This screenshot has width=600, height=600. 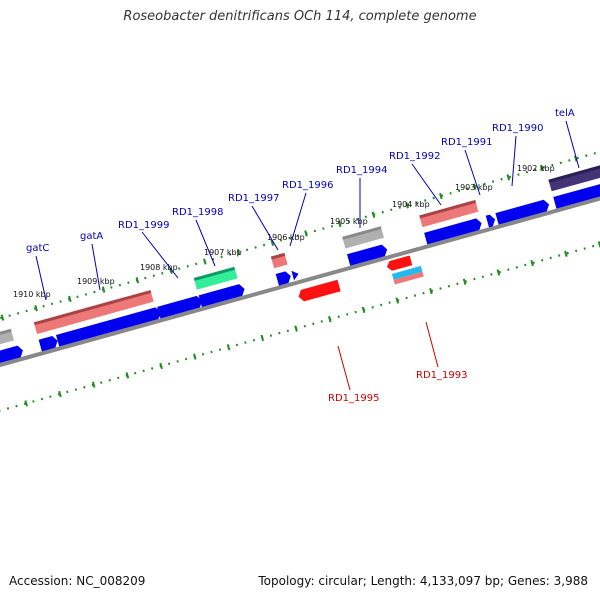 What do you see at coordinates (411, 204) in the screenshot?
I see `kbp-label: 1904 kbp` at bounding box center [411, 204].